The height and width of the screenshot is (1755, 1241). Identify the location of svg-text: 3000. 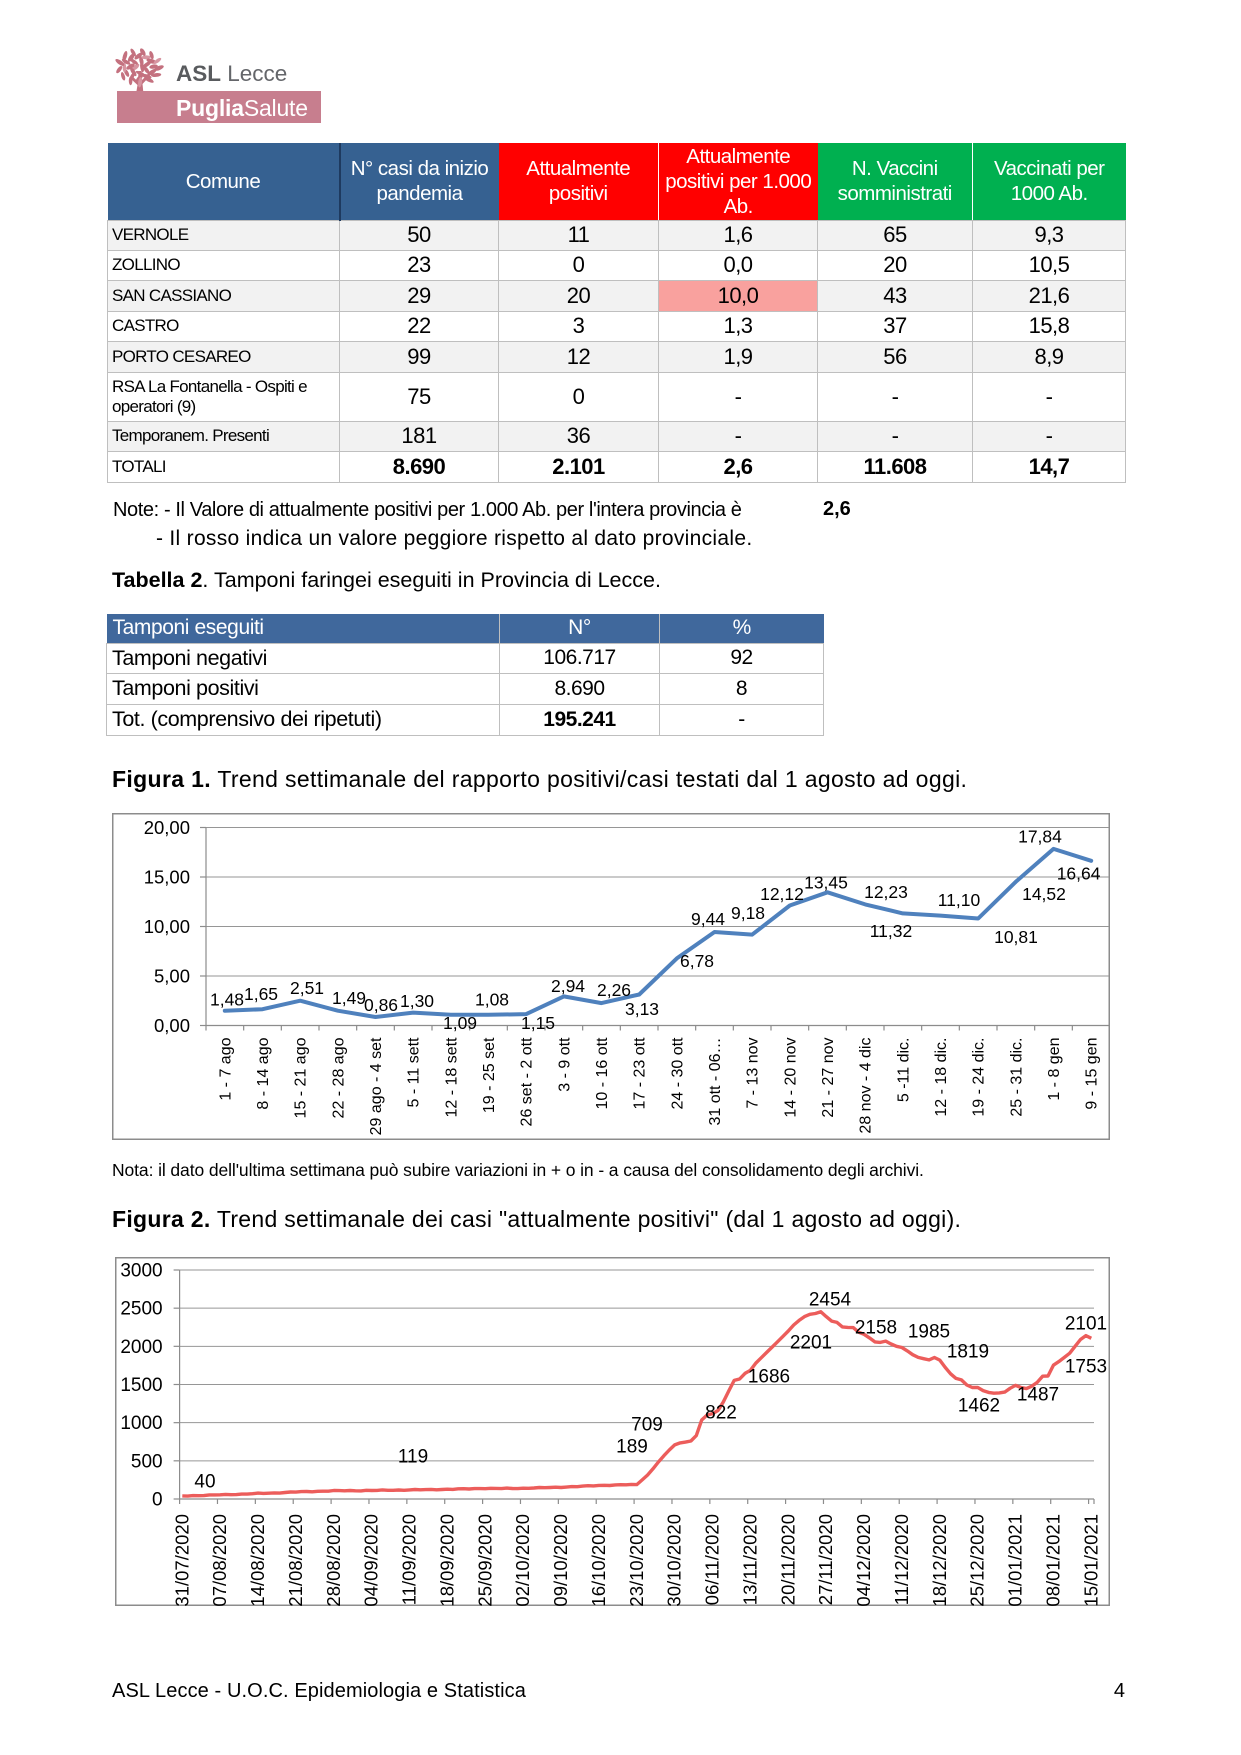
(141, 1271).